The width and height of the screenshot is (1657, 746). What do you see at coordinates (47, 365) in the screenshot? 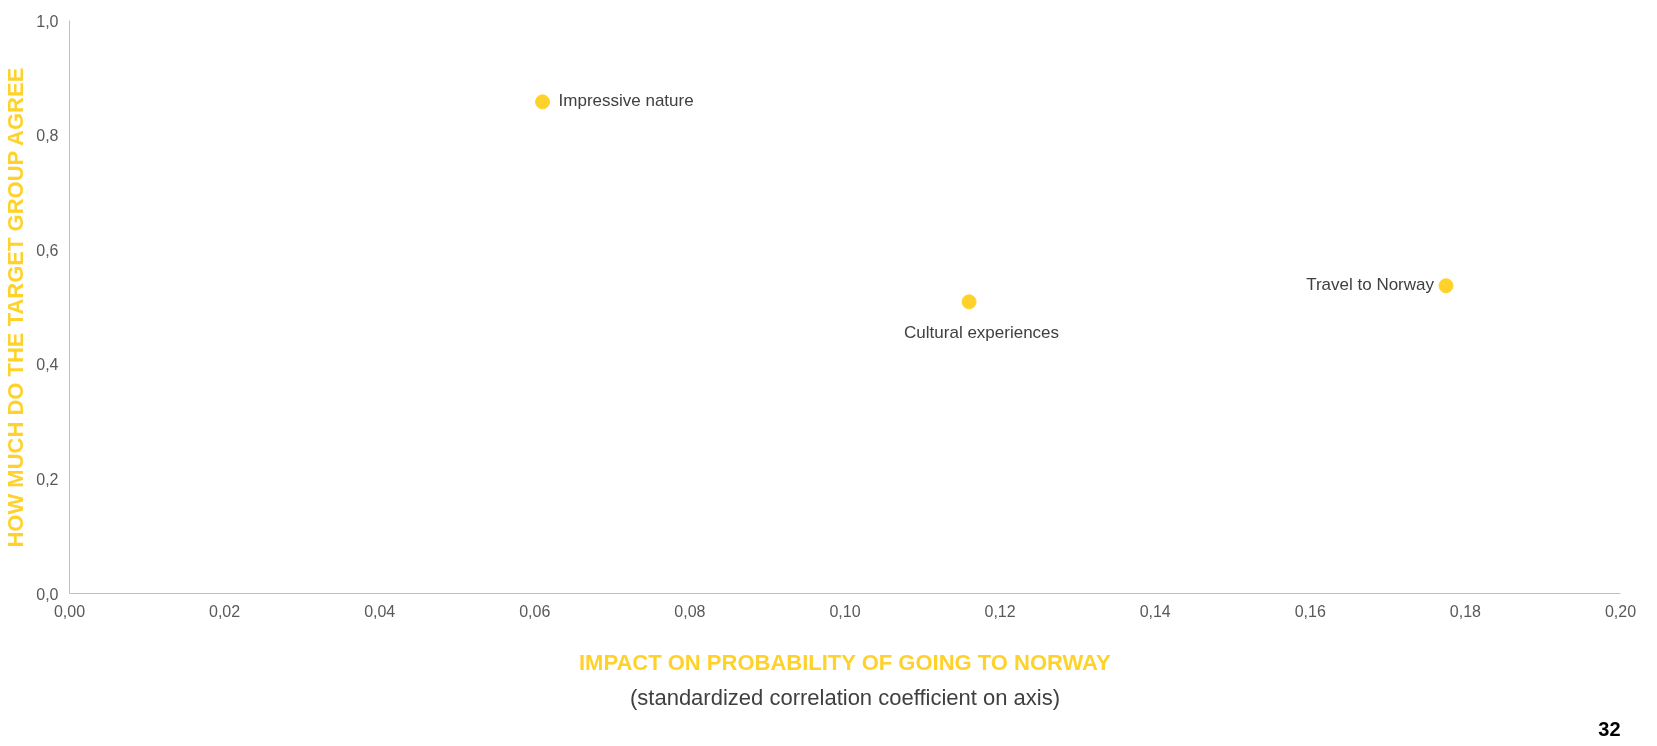
I see `y-tick-label: 0,4` at bounding box center [47, 365].